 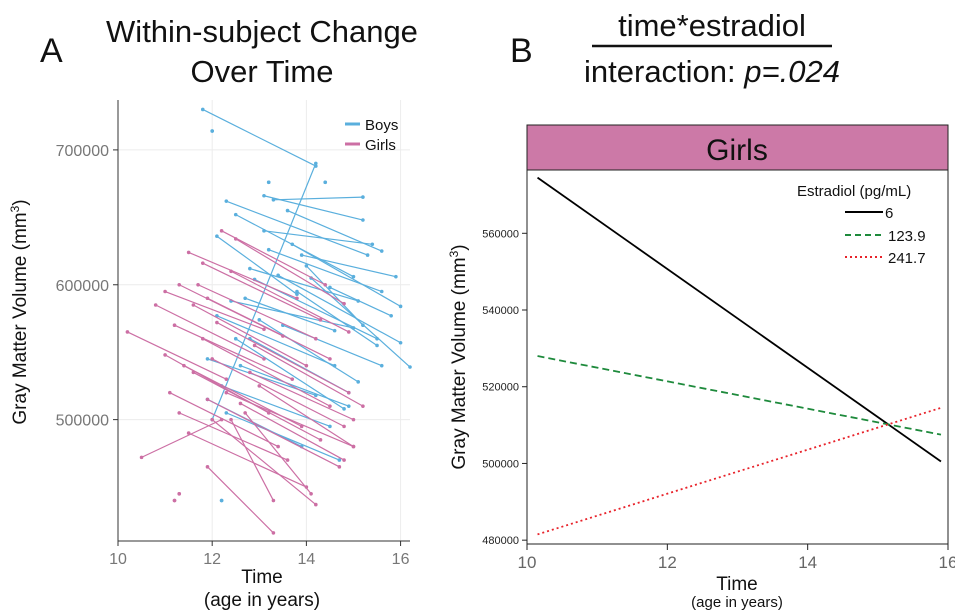 I want to click on panel-a-xtick-label: 14, so click(x=306, y=559).